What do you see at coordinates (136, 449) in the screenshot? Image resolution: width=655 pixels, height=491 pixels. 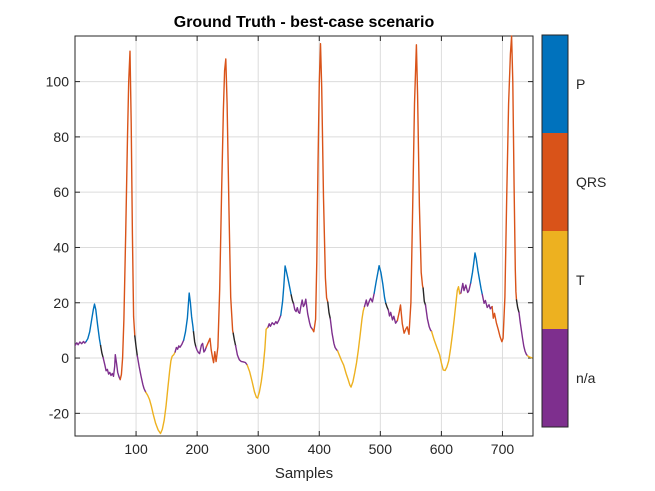 I see `x-tick-label: 100` at bounding box center [136, 449].